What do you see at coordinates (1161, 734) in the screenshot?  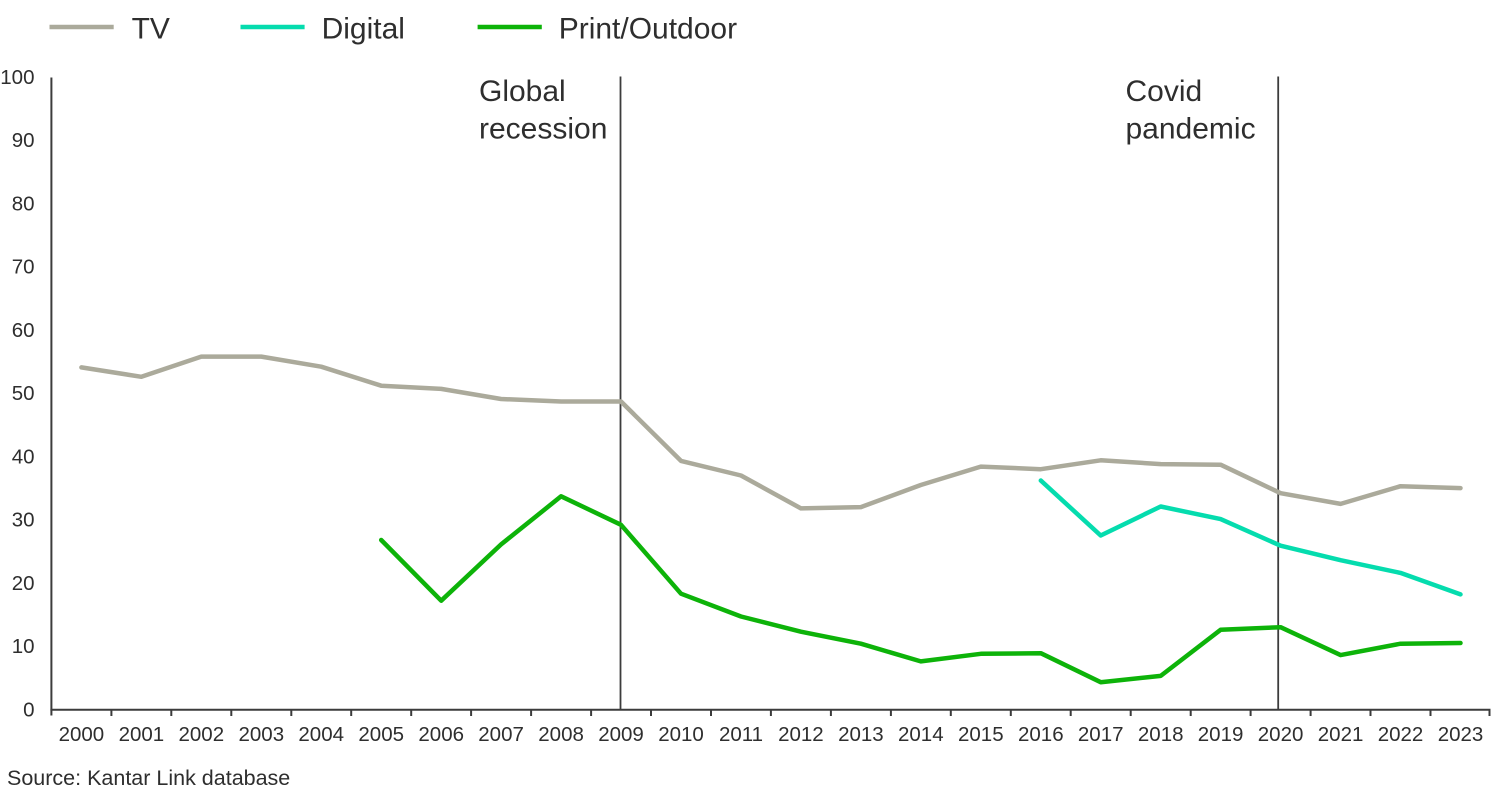 I see `svg-text: 2018` at bounding box center [1161, 734].